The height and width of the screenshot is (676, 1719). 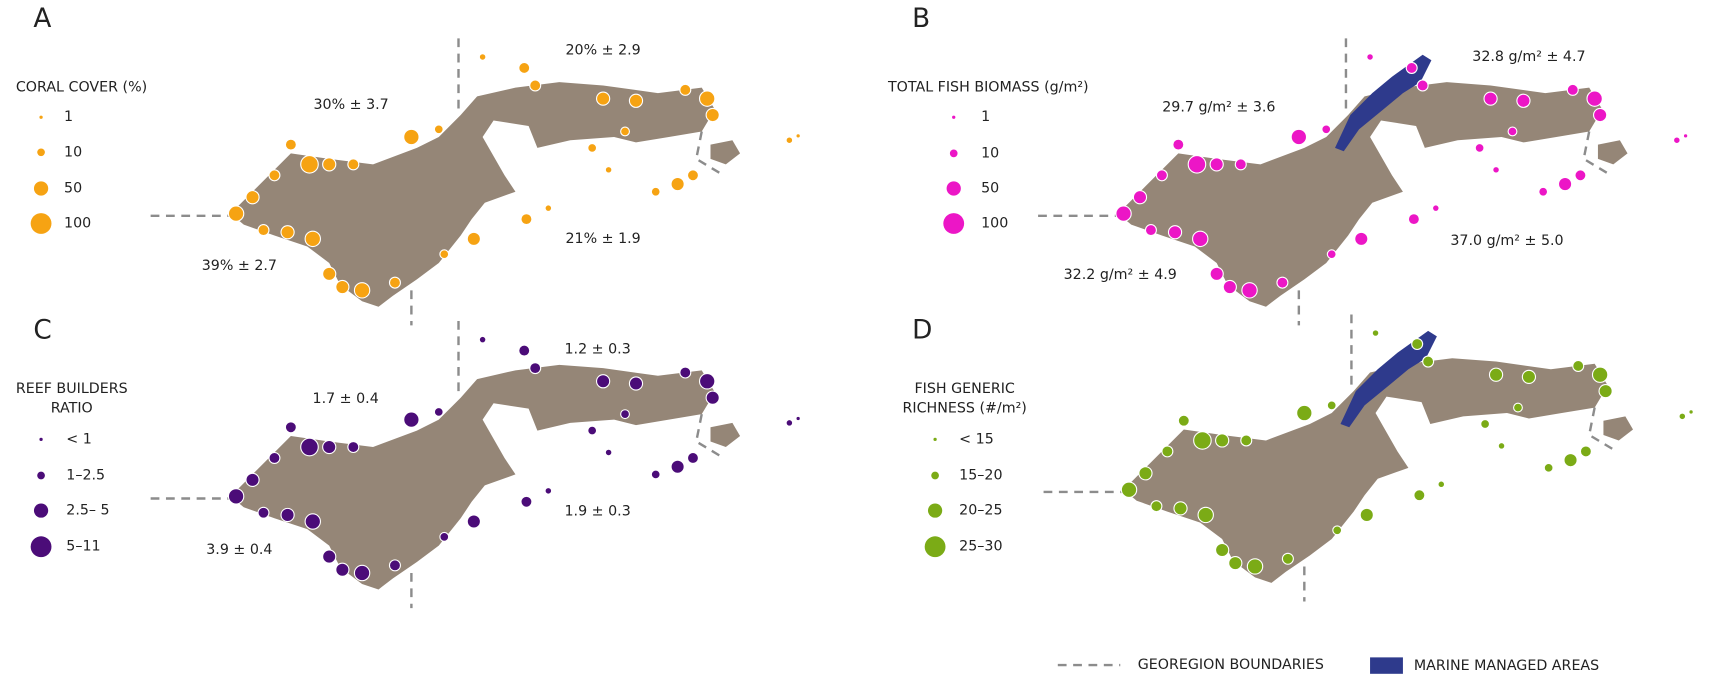 I want to click on panel-letter: D, so click(x=922, y=330).